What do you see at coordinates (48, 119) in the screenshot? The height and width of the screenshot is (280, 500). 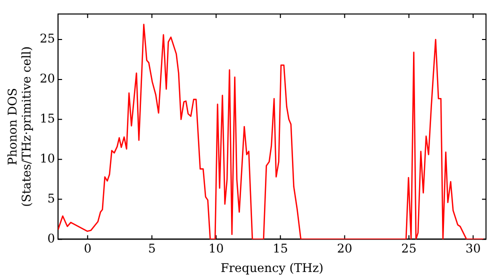 I see `y-tick-label: 15` at bounding box center [48, 119].